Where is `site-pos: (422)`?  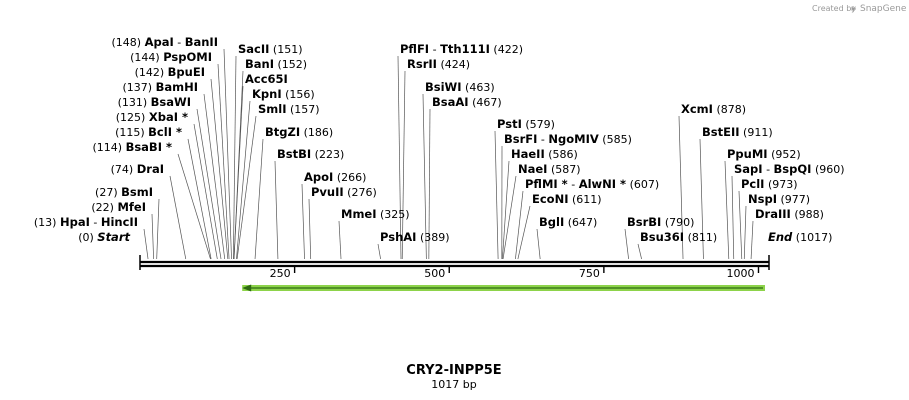
site-pos: (422) is located at coordinates (508, 49).